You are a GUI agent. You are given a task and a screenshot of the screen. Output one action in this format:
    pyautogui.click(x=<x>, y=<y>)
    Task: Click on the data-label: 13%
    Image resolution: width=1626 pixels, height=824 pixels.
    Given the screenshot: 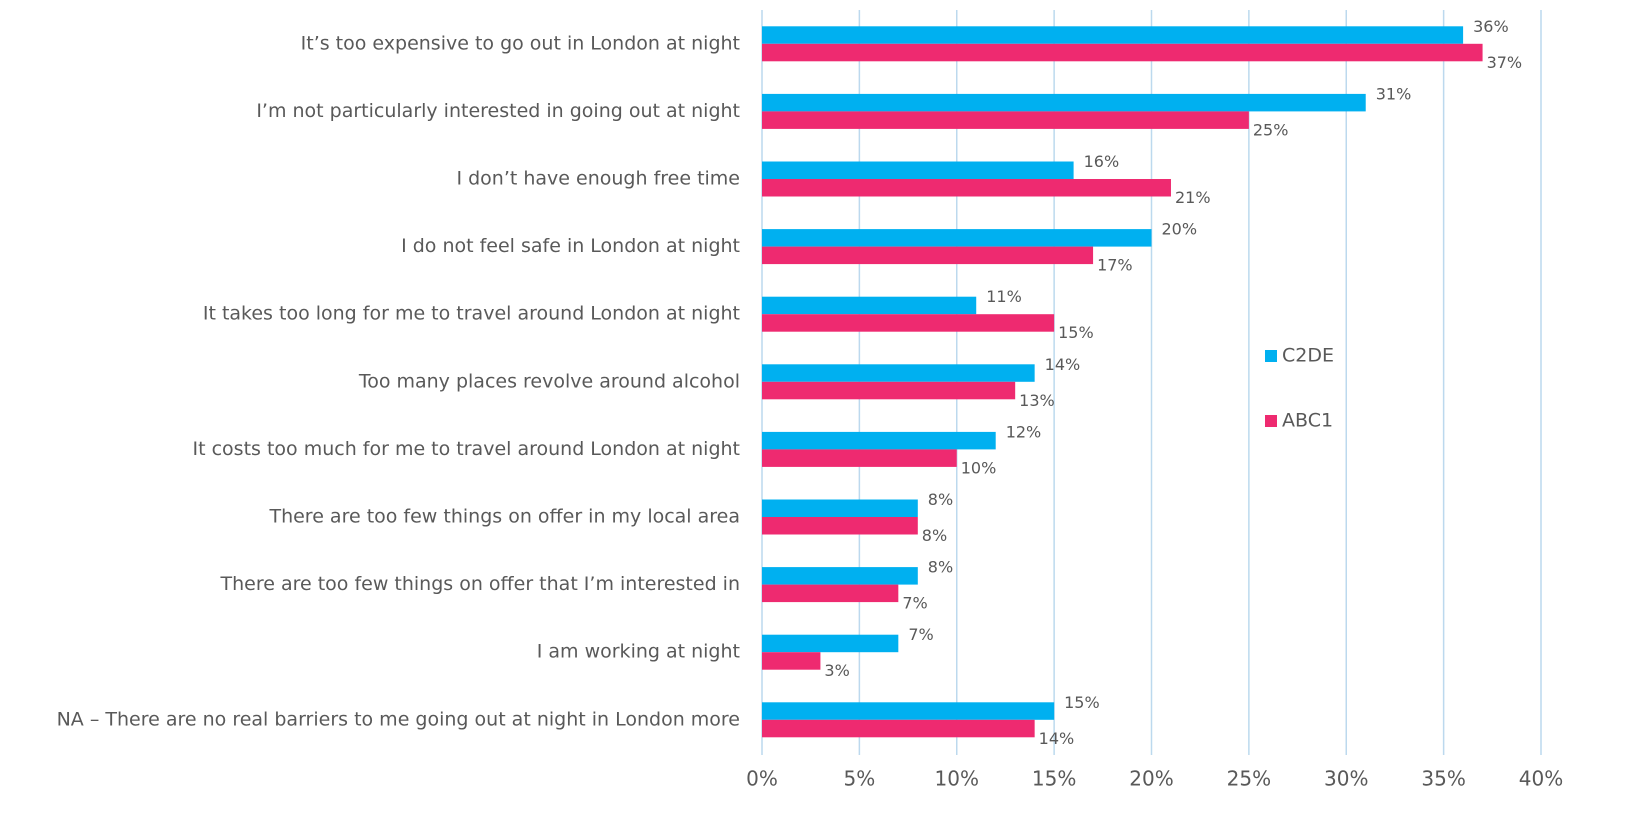 What is the action you would take?
    pyautogui.click(x=1037, y=400)
    